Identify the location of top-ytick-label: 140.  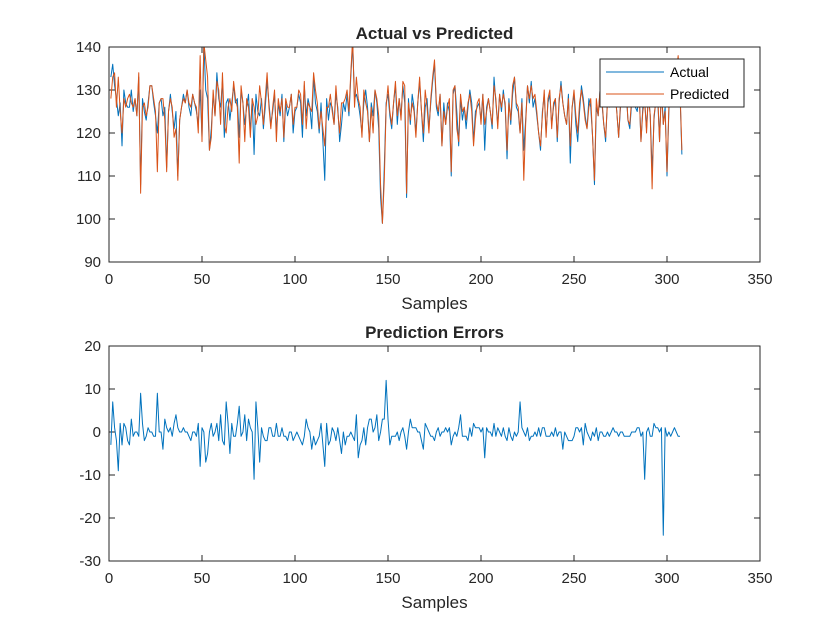
(88, 47).